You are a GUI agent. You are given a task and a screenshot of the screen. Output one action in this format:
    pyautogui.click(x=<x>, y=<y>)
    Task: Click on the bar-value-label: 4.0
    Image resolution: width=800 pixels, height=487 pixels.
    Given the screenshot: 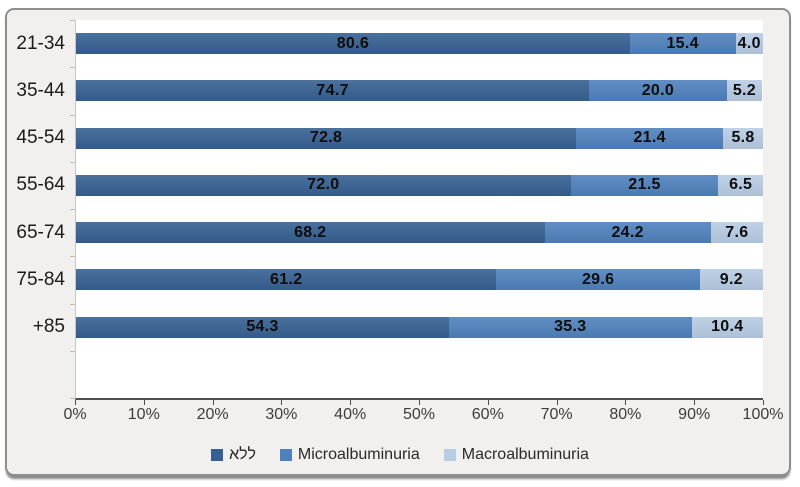 What is the action you would take?
    pyautogui.click(x=749, y=43)
    